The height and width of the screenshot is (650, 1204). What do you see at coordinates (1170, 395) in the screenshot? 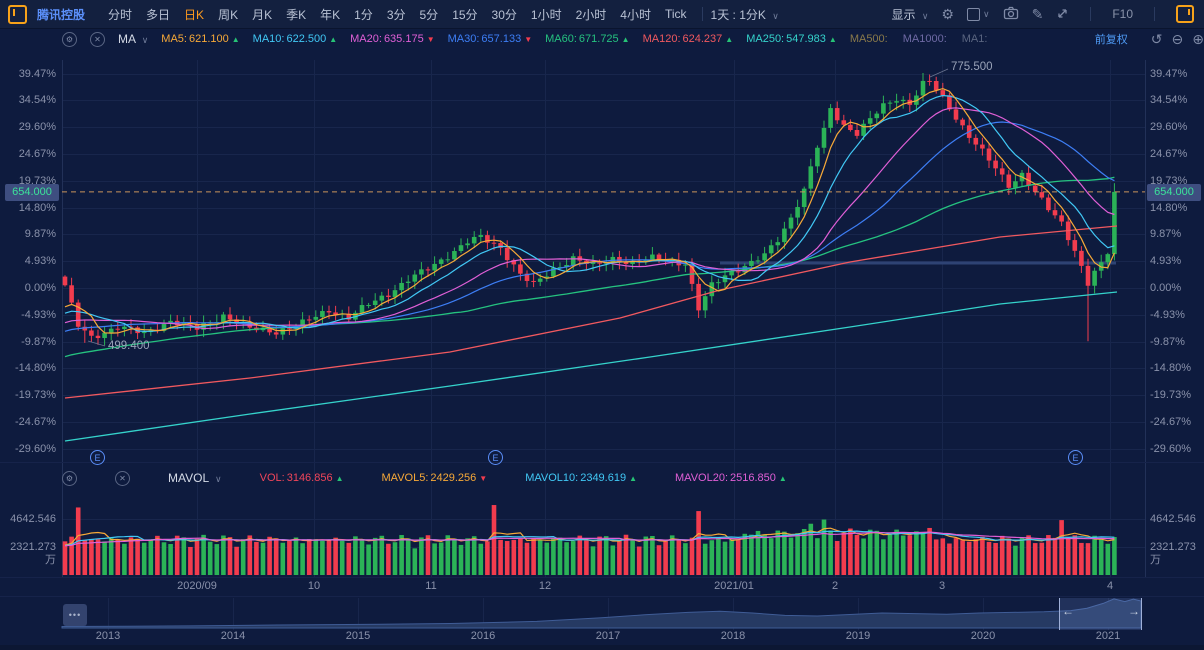
I see `price-tick-label: -19.73%` at bounding box center [1170, 395].